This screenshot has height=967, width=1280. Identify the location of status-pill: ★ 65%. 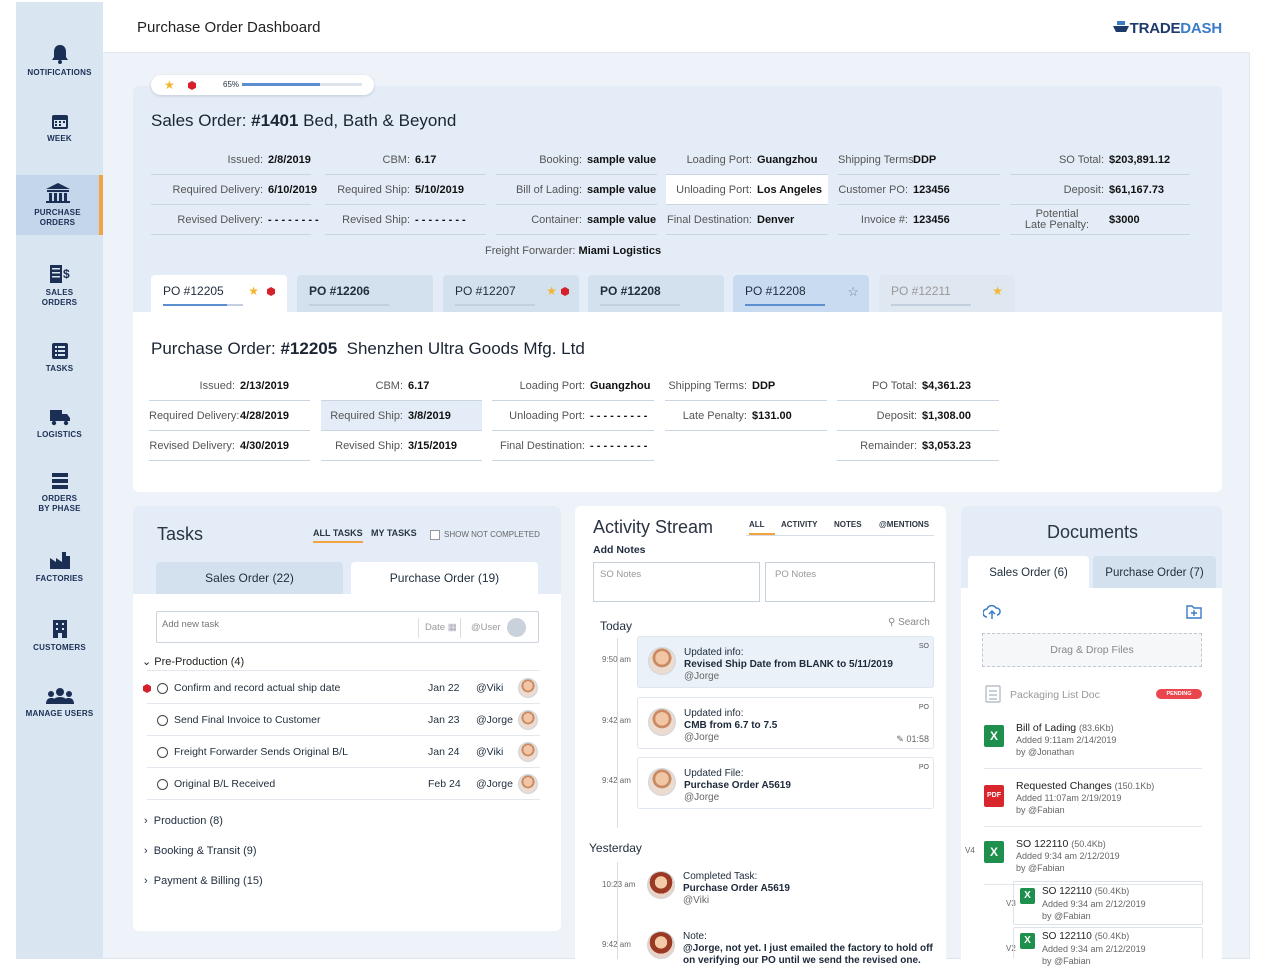
(262, 85).